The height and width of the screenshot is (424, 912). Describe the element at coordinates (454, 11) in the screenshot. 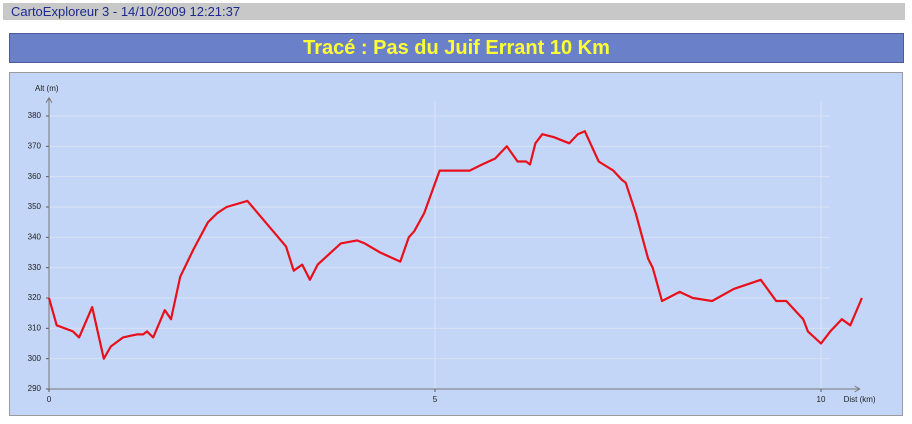

I see `app-bar: CartoExploreur 3 - 14/10/2009 12:21:37` at that location.